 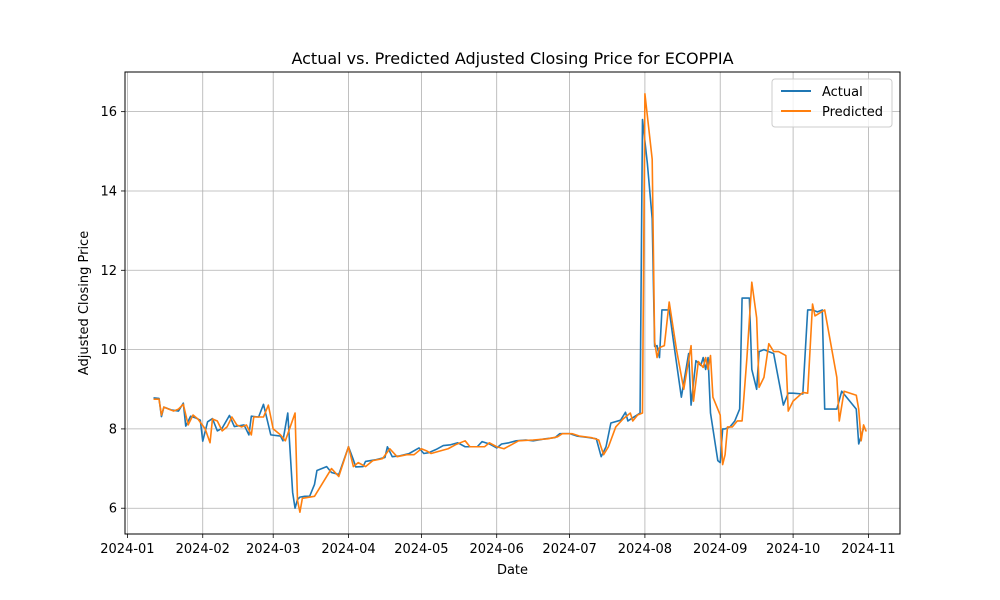 What do you see at coordinates (645, 549) in the screenshot?
I see `x-tick-label: 2024-08` at bounding box center [645, 549].